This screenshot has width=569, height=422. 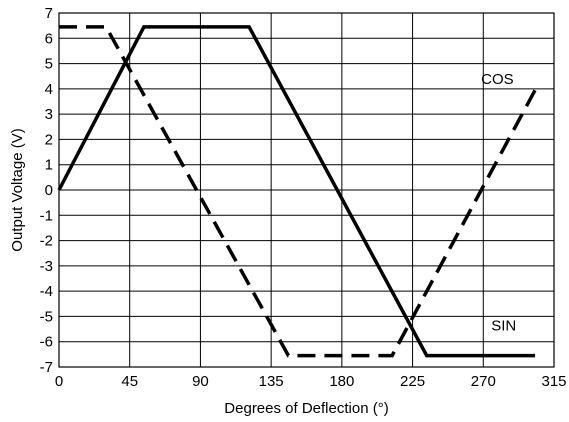 I want to click on x-axis-label: Degrees of Deflection (°), so click(x=306, y=408).